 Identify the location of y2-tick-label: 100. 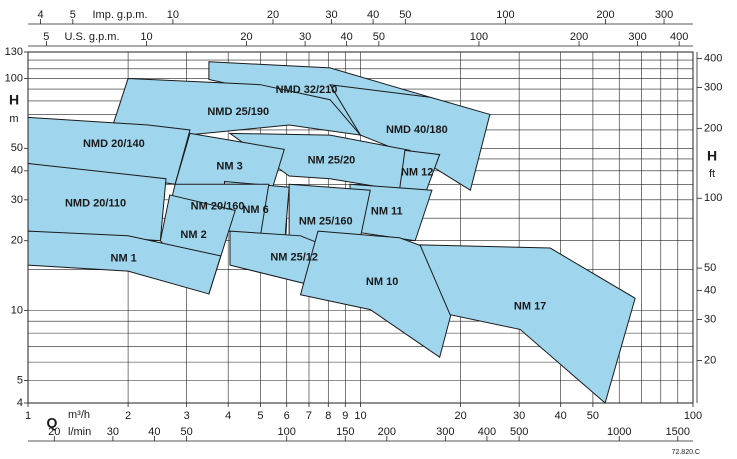
(713, 198).